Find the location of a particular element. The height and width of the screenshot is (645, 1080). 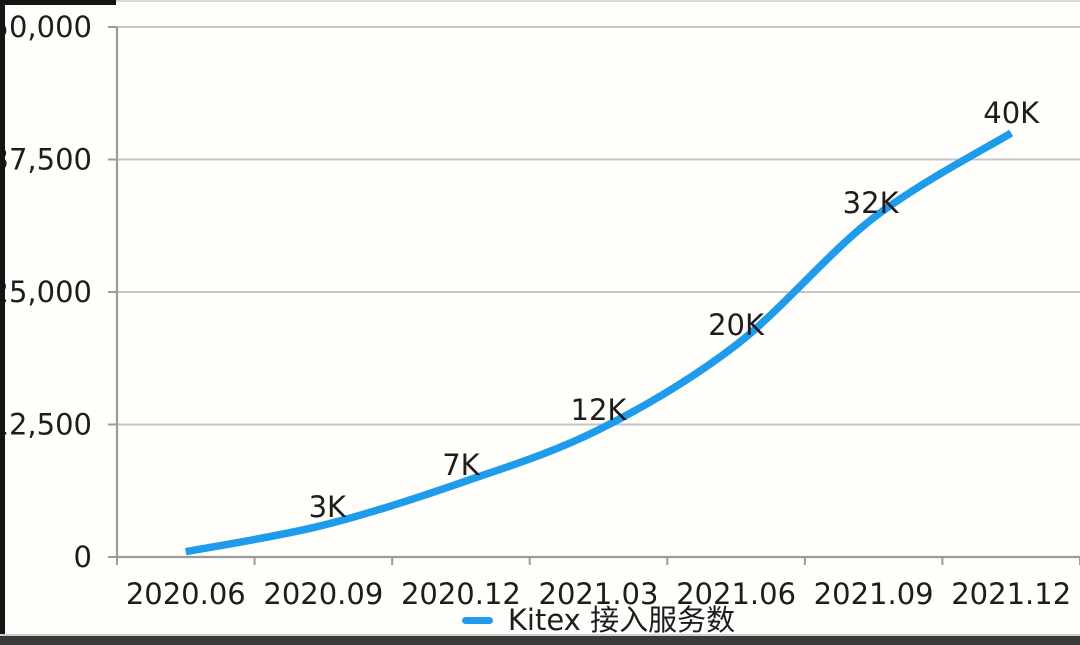

data-label: 32K is located at coordinates (871, 203).